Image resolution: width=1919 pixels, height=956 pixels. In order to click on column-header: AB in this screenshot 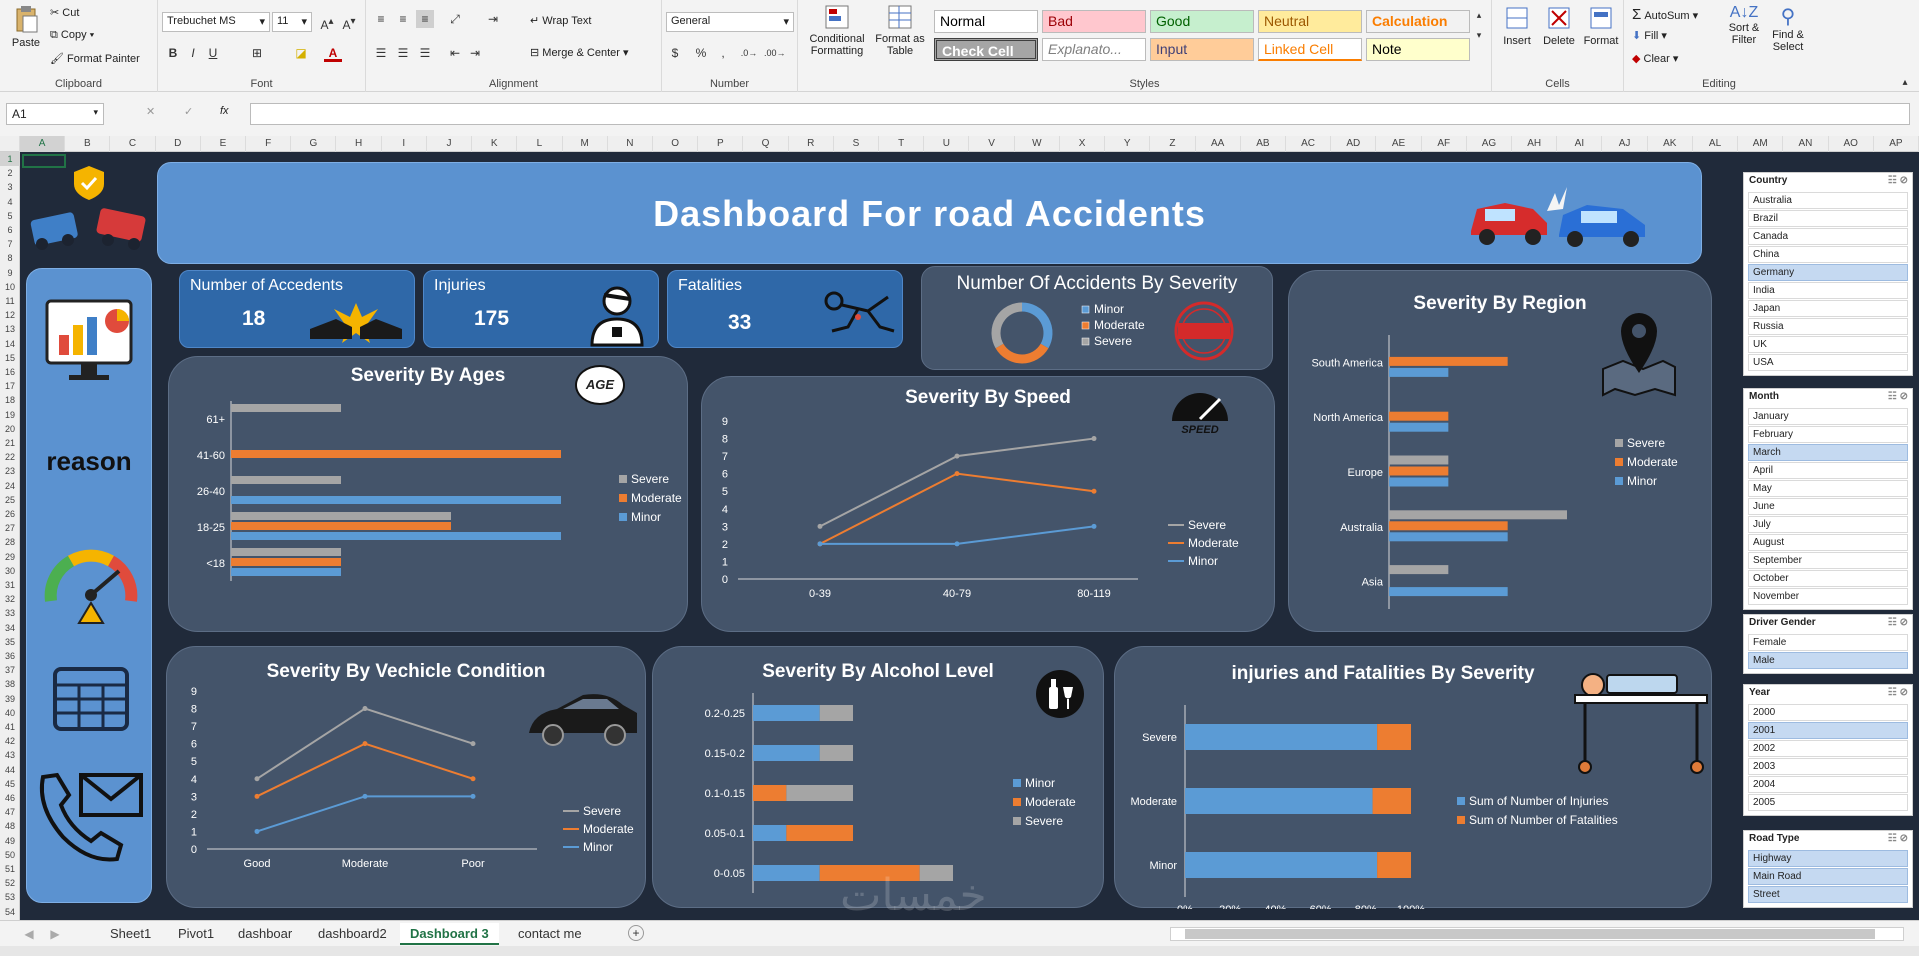, I will do `click(1263, 144)`.